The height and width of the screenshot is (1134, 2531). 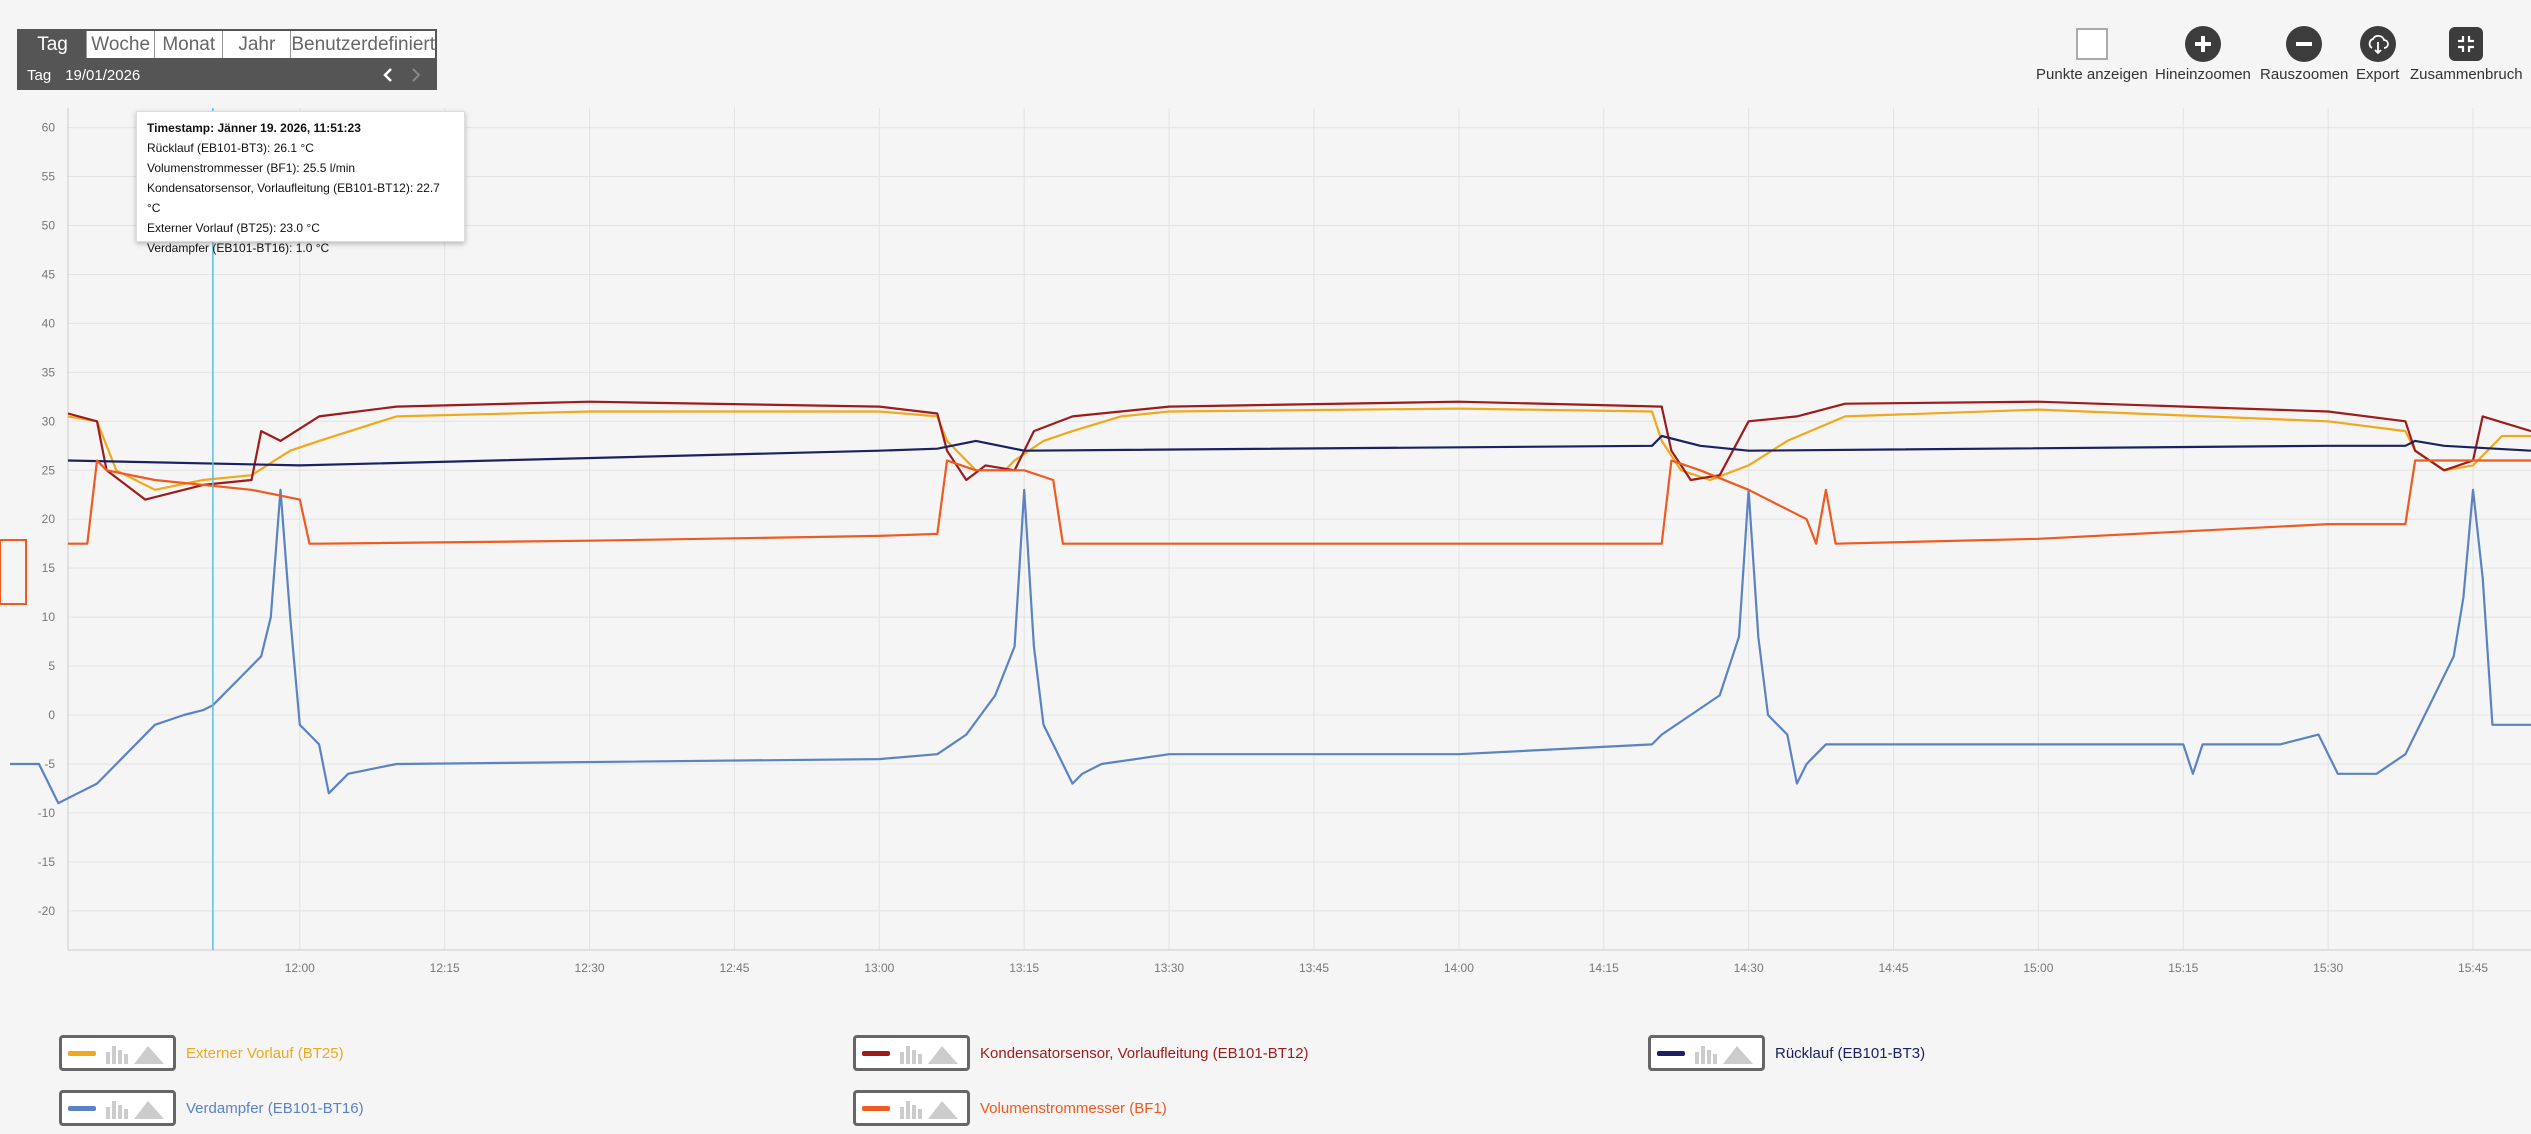 I want to click on cloud-download-icon, so click(x=2377, y=44).